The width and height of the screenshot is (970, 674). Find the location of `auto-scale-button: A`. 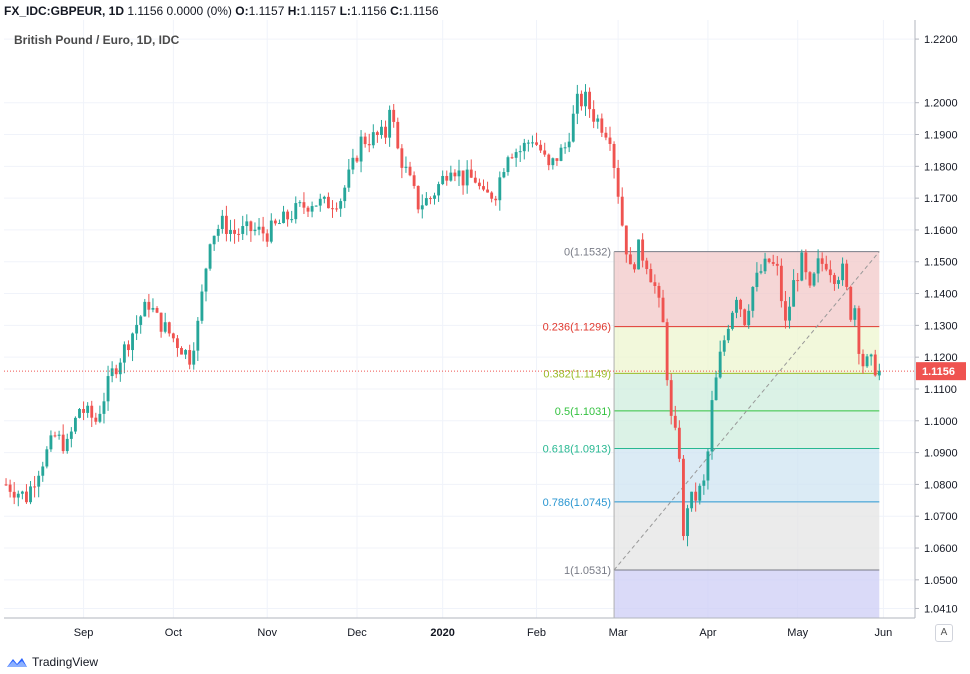

auto-scale-button: A is located at coordinates (944, 633).